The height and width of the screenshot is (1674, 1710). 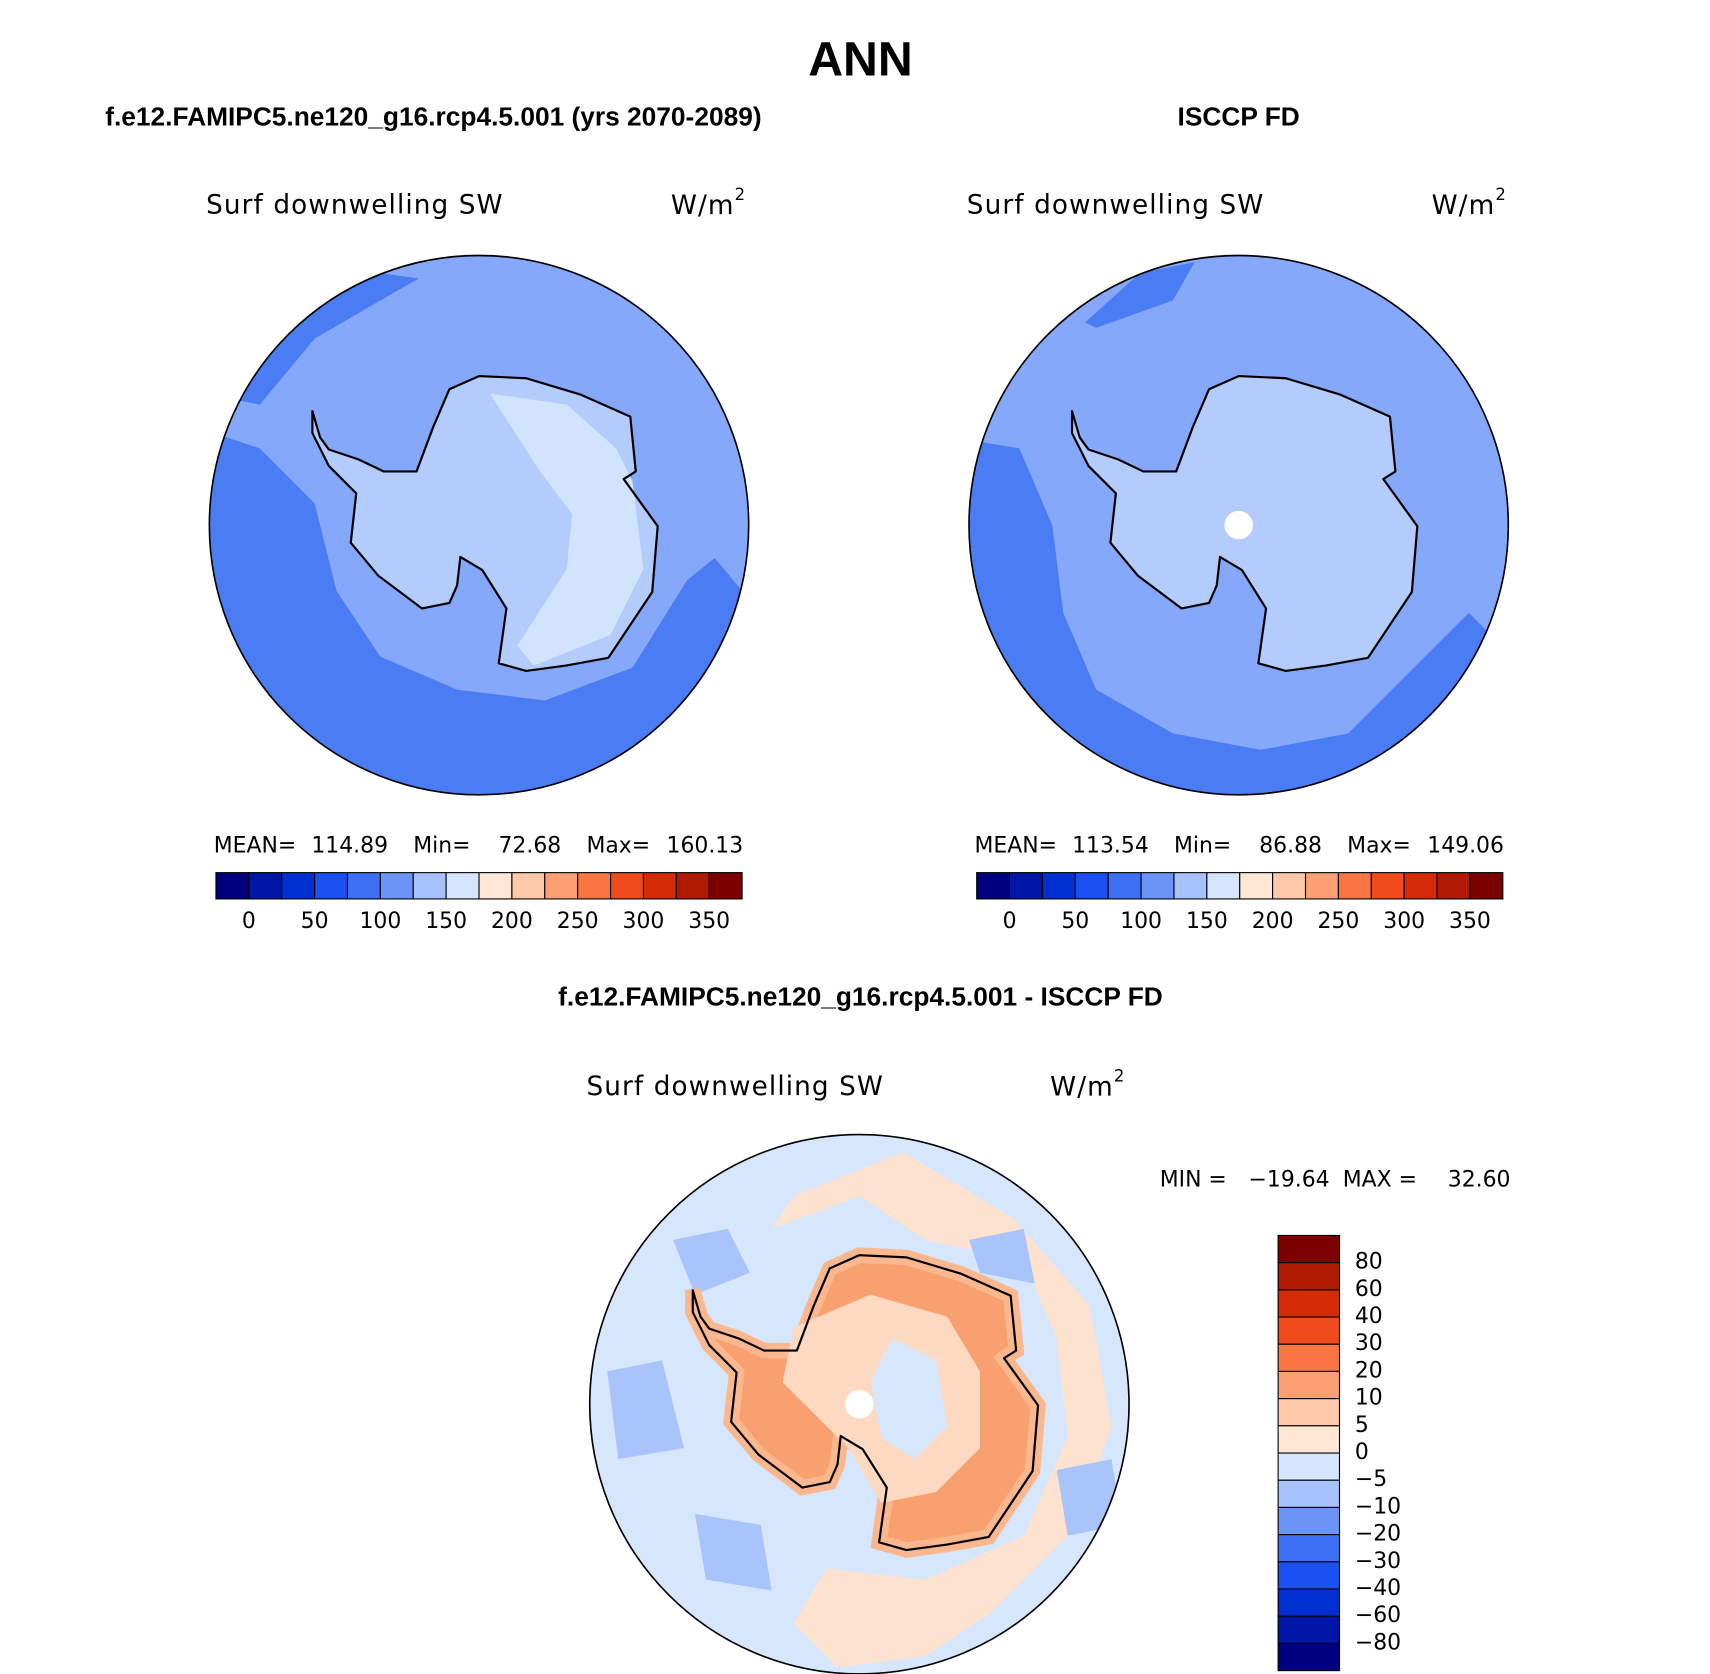 I want to click on colorbar-label: −30, so click(x=1378, y=1561).